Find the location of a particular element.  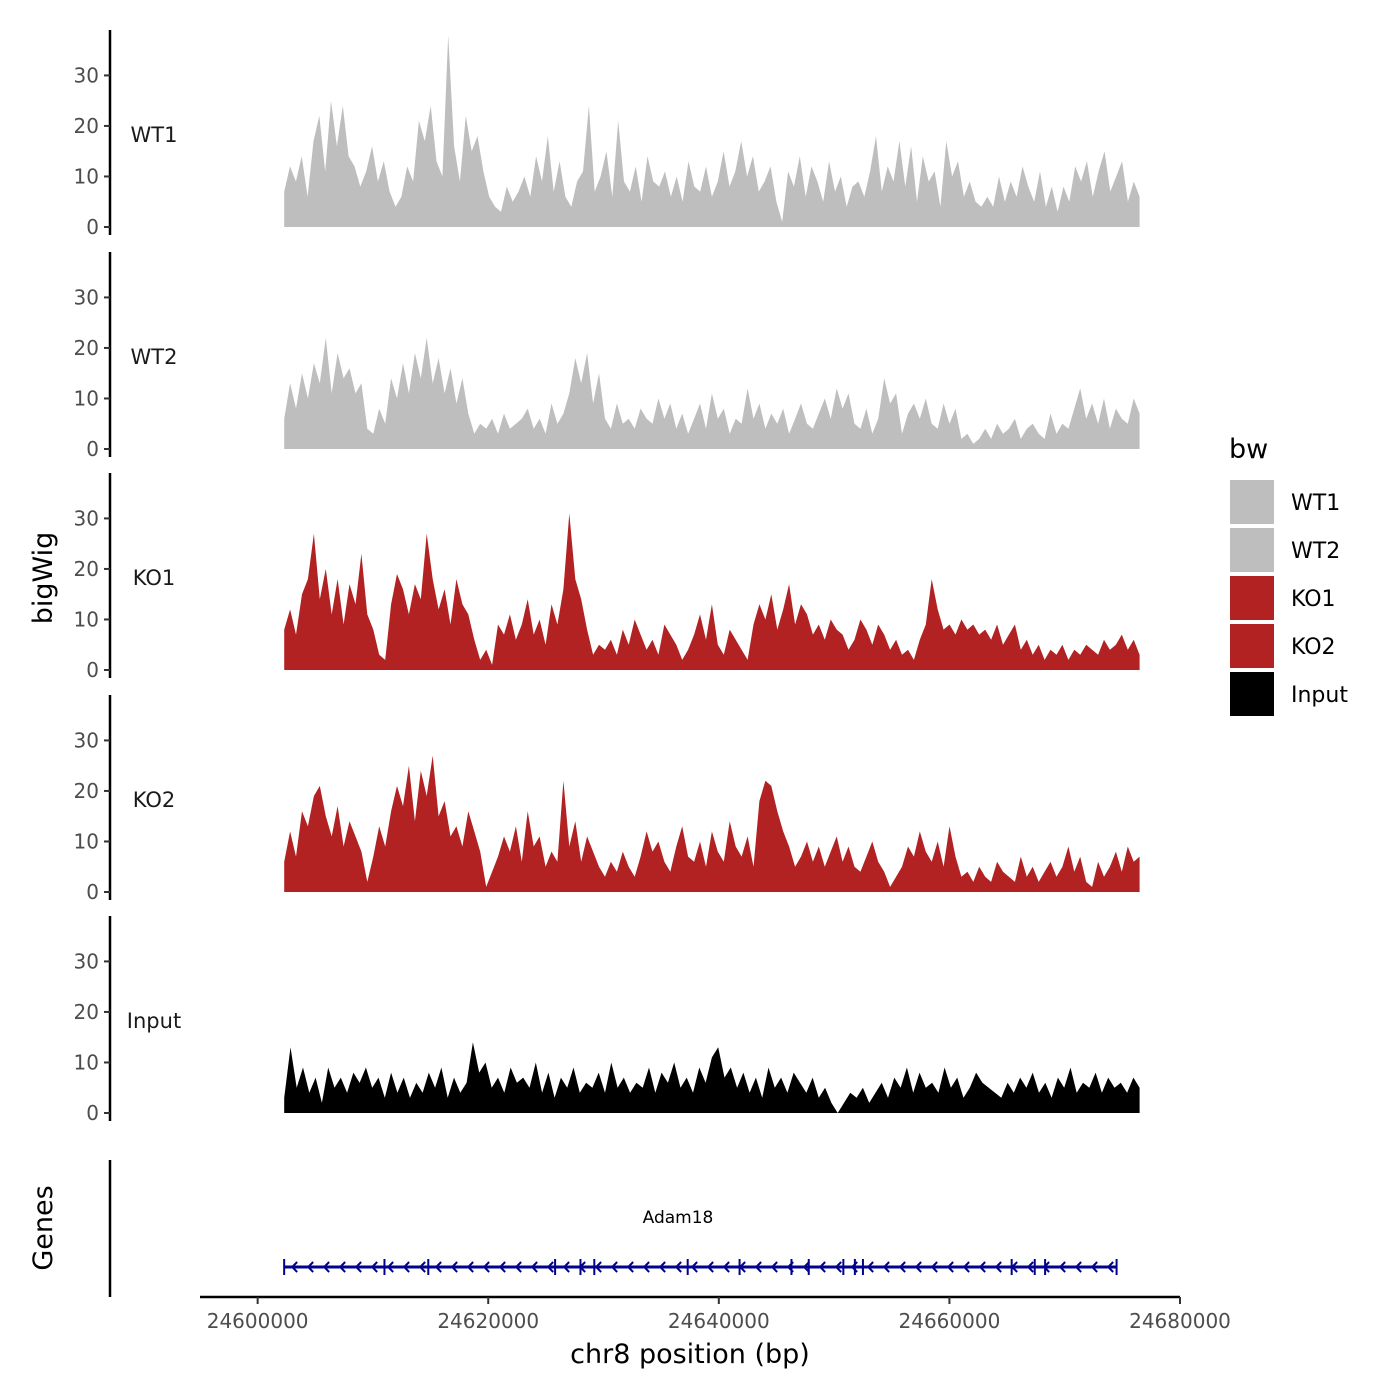

track-label-input: Input is located at coordinates (154, 1021).